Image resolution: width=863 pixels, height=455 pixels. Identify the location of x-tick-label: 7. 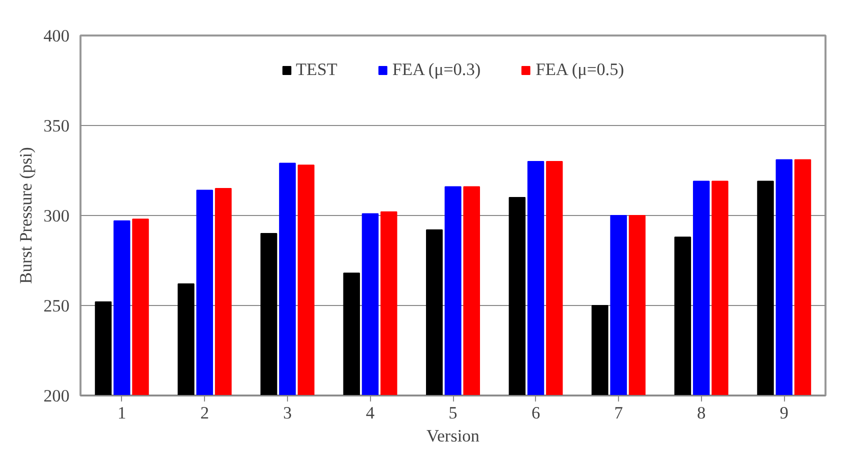
(619, 413).